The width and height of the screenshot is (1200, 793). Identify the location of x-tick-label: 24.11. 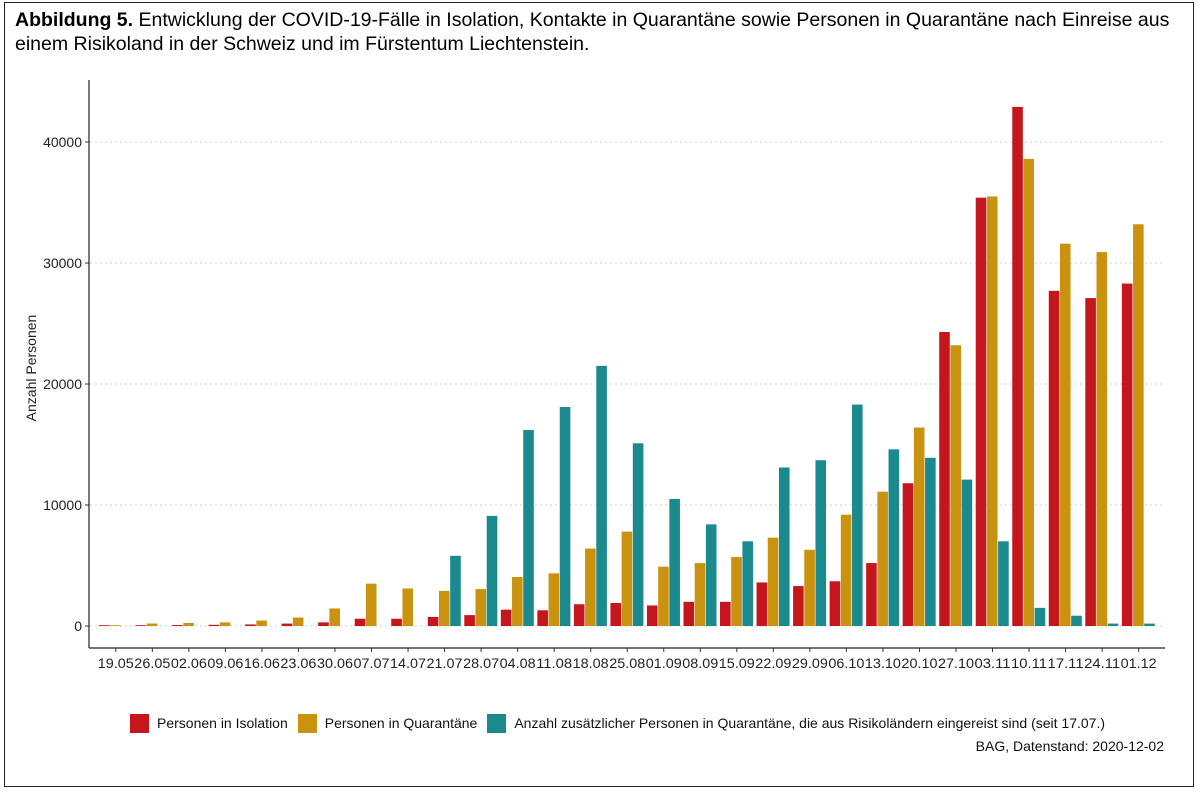
(1102, 663).